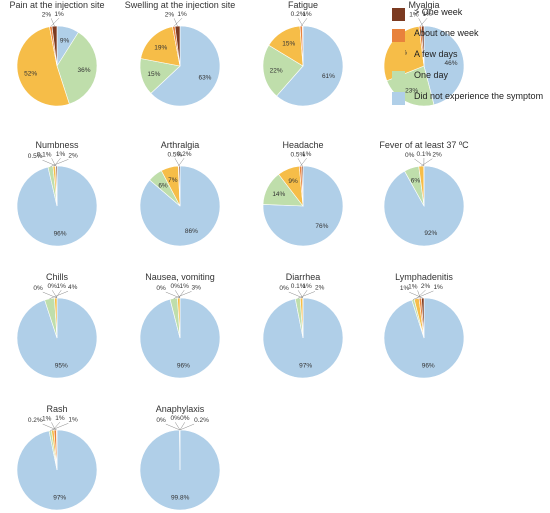 The width and height of the screenshot is (550, 513). I want to click on legend-label: One day, so click(431, 75).